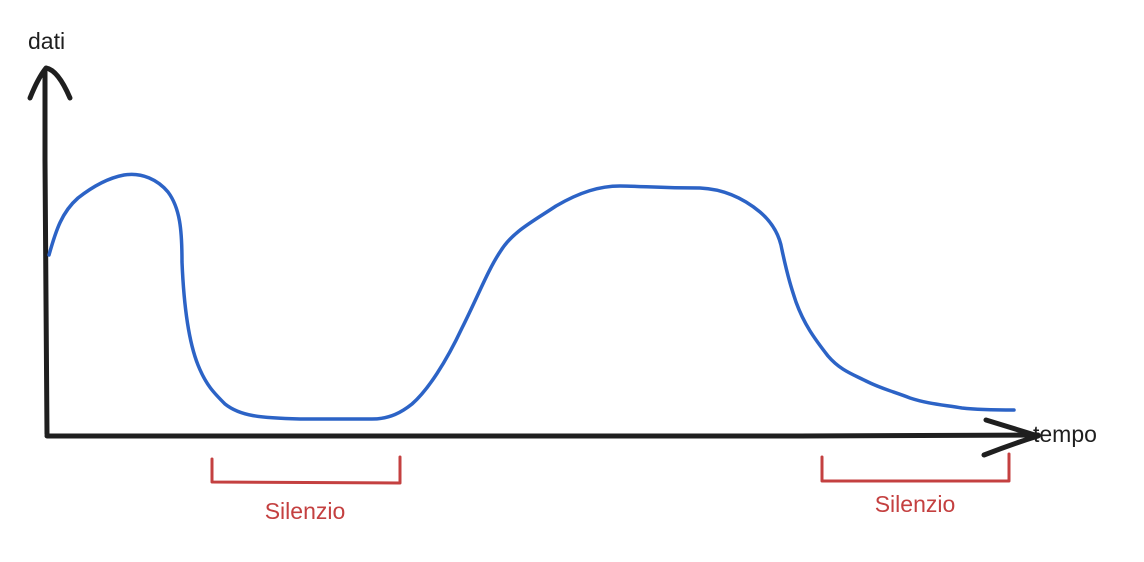 This screenshot has width=1144, height=562. Describe the element at coordinates (46, 41) in the screenshot. I see `y-axis-label: dati` at that location.